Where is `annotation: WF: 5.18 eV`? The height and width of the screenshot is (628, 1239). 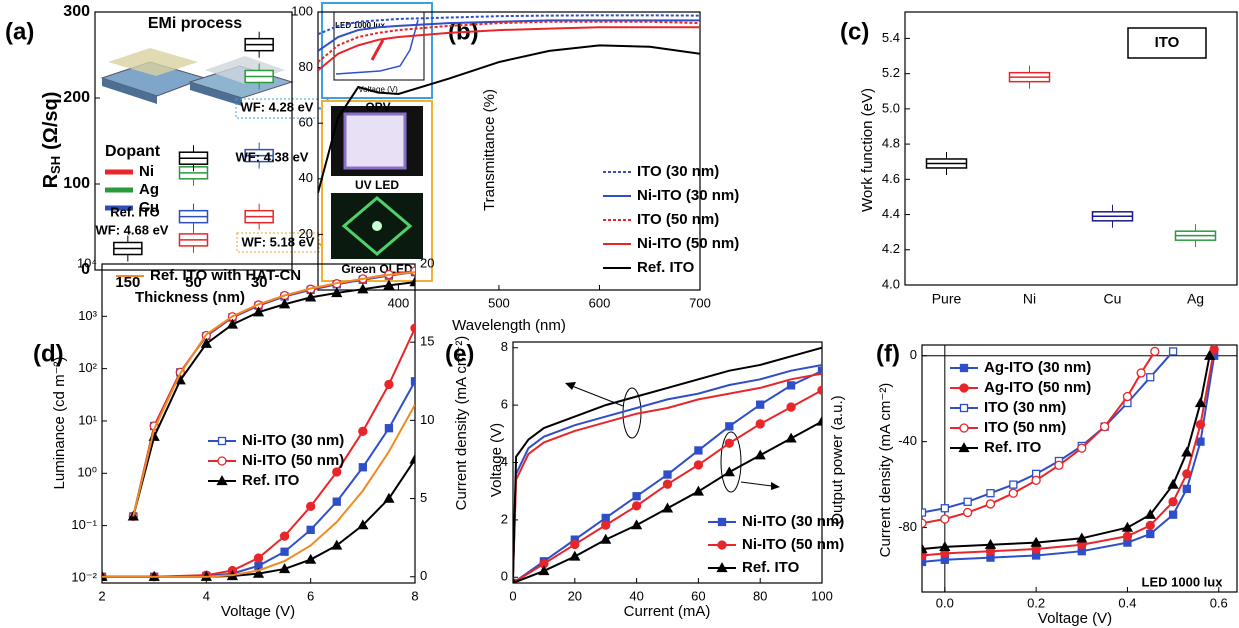 annotation: WF: 5.18 eV is located at coordinates (278, 241).